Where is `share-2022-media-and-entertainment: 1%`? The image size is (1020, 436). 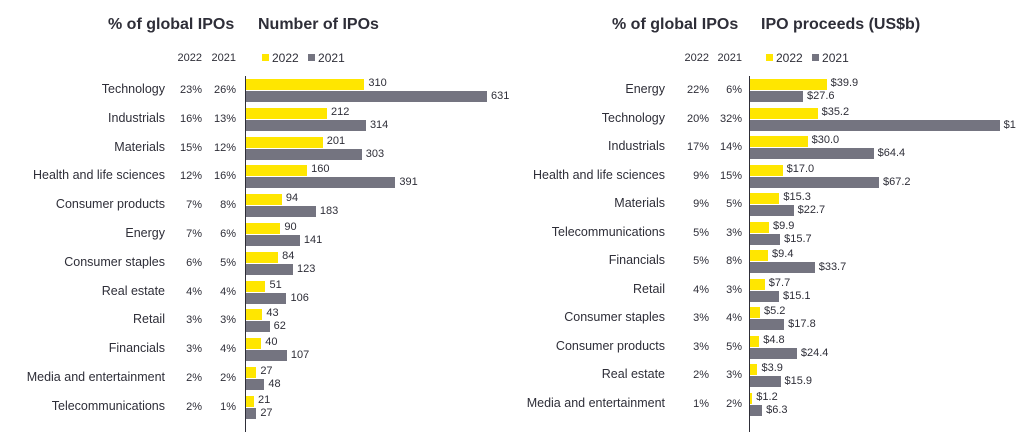
share-2022-media-and-entertainment: 1% is located at coordinates (701, 403).